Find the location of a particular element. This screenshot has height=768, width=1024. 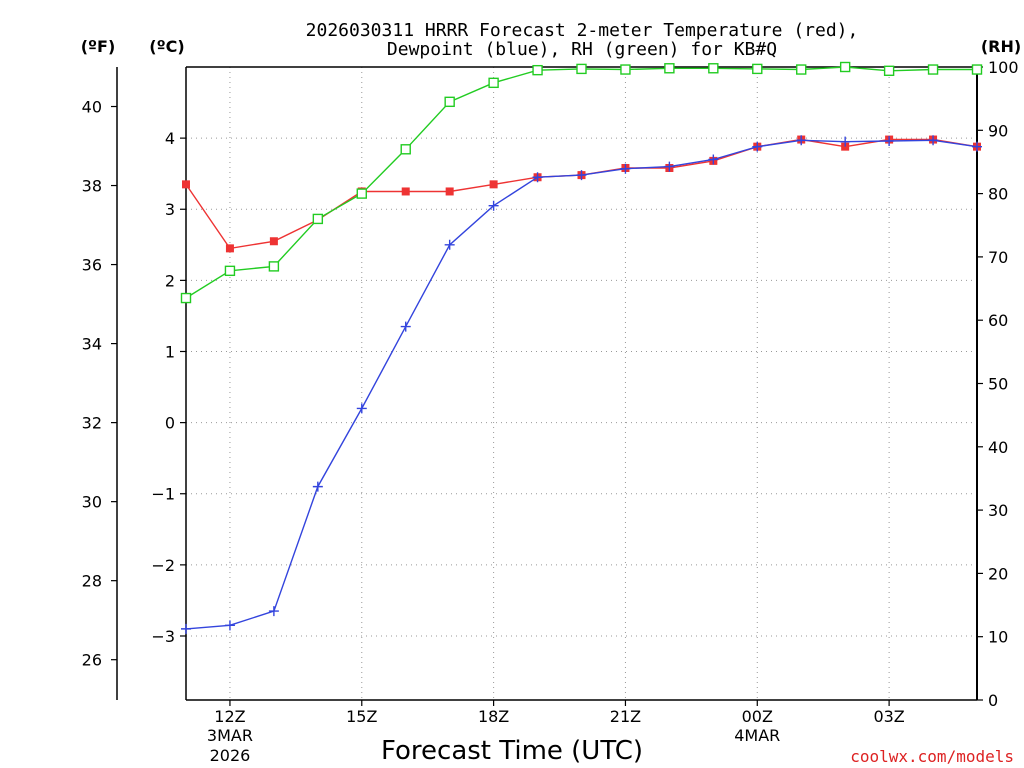

x-tick-date-label: 3MAR is located at coordinates (230, 735).